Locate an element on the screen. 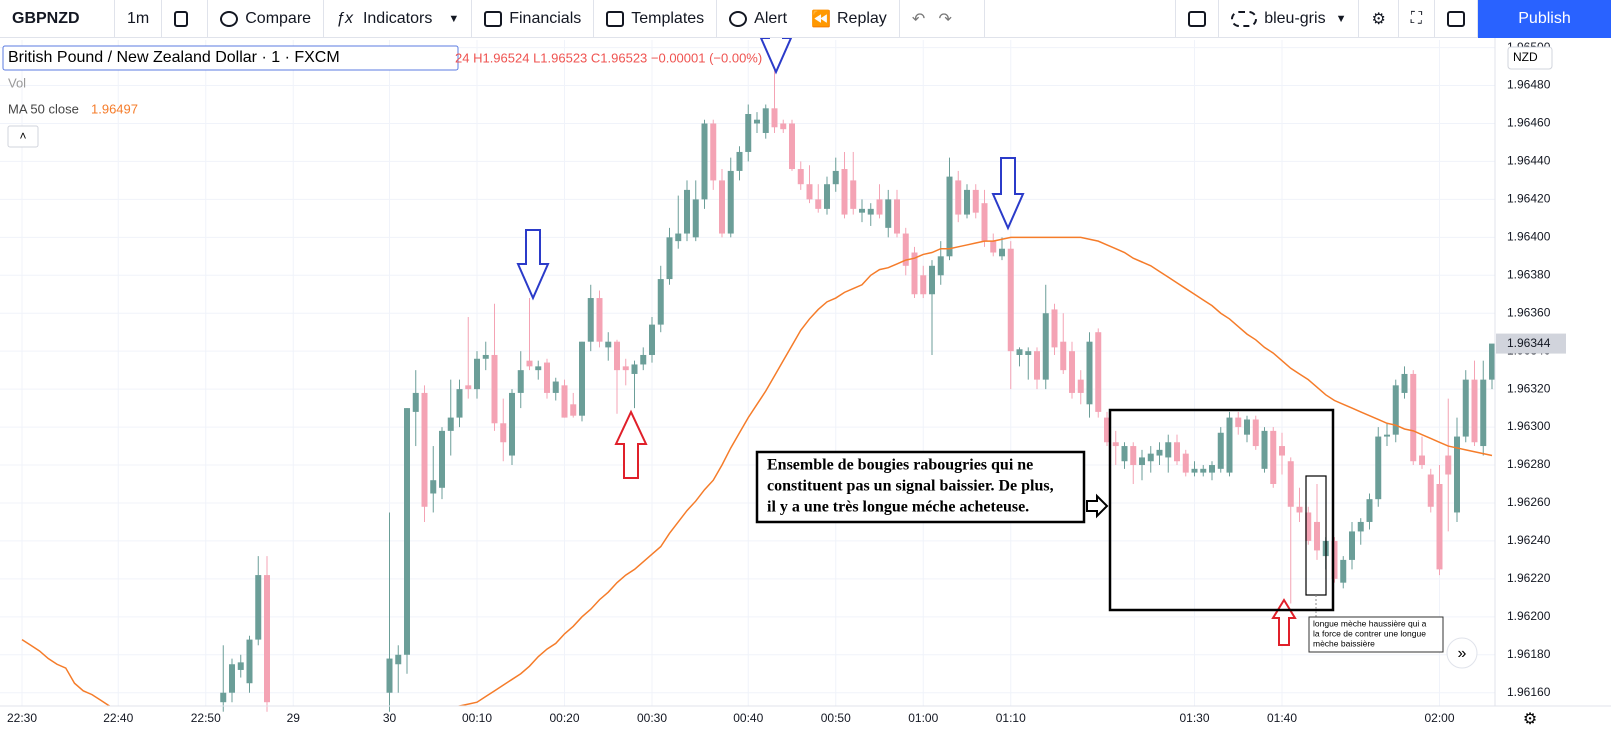 The image size is (1611, 754). annotation-line: il y a une très longue méche acheteuse. is located at coordinates (898, 507).